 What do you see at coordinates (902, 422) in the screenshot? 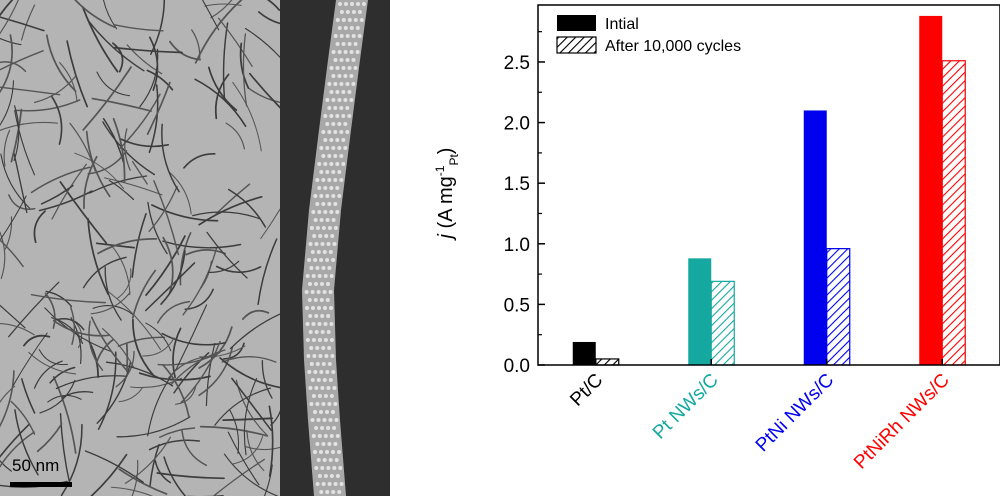
I see `category-label: PtNiRh NWs/C` at bounding box center [902, 422].